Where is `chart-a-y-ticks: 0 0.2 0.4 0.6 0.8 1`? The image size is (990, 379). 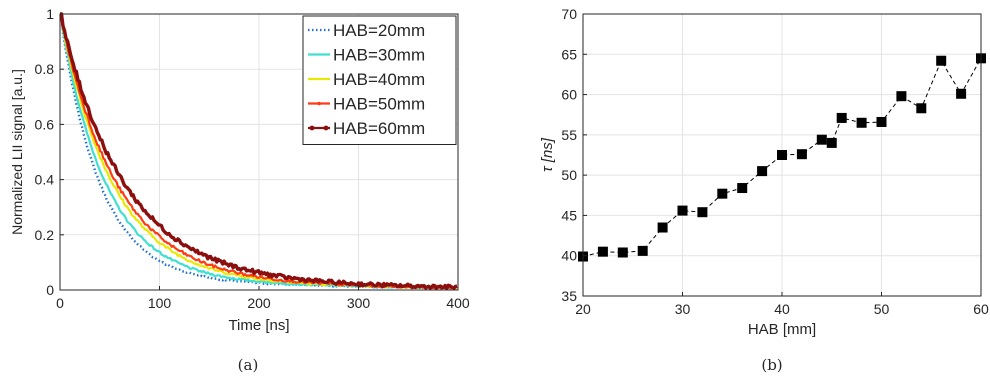 chart-a-y-ticks: 0 0.2 0.4 0.6 0.8 1 is located at coordinates (49, 152).